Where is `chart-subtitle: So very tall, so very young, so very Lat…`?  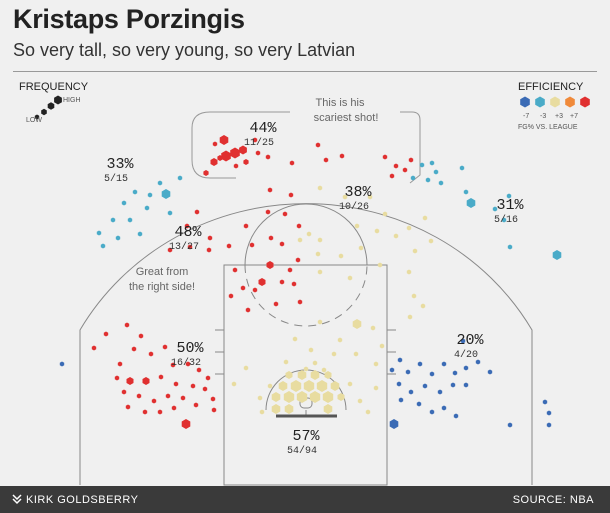
chart-subtitle: So very tall, so very young, so very Lat… is located at coordinates (184, 50).